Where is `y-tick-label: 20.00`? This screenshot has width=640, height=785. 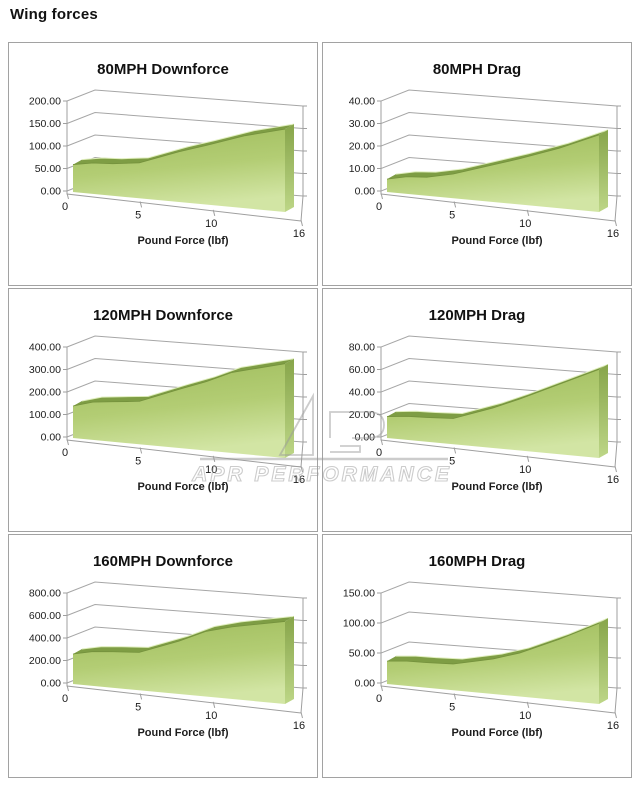
y-tick-label: 20.00 is located at coordinates (362, 415).